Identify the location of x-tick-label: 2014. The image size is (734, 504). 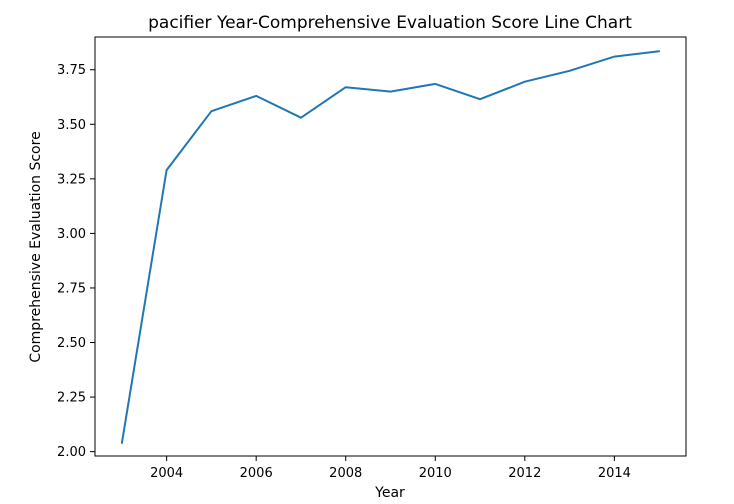
(614, 473).